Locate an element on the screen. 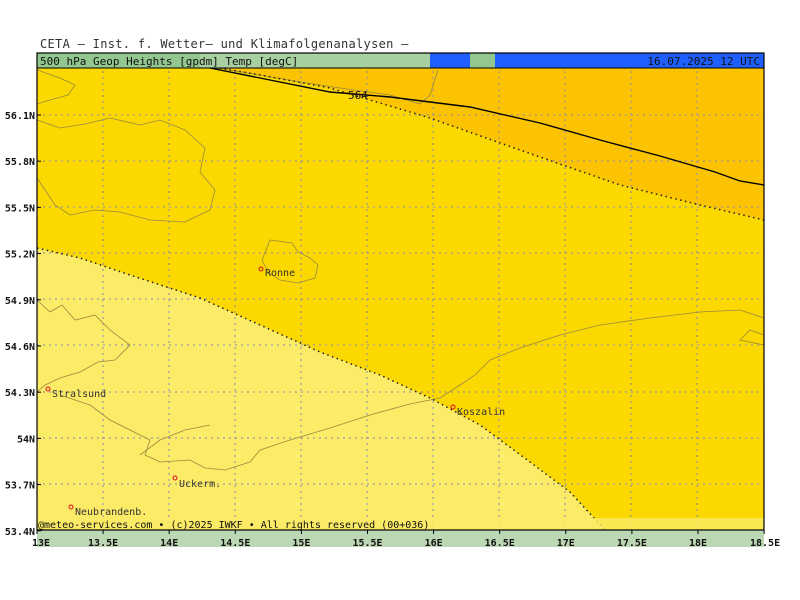  lat-tick-label: 53.7N is located at coordinates (20, 486).